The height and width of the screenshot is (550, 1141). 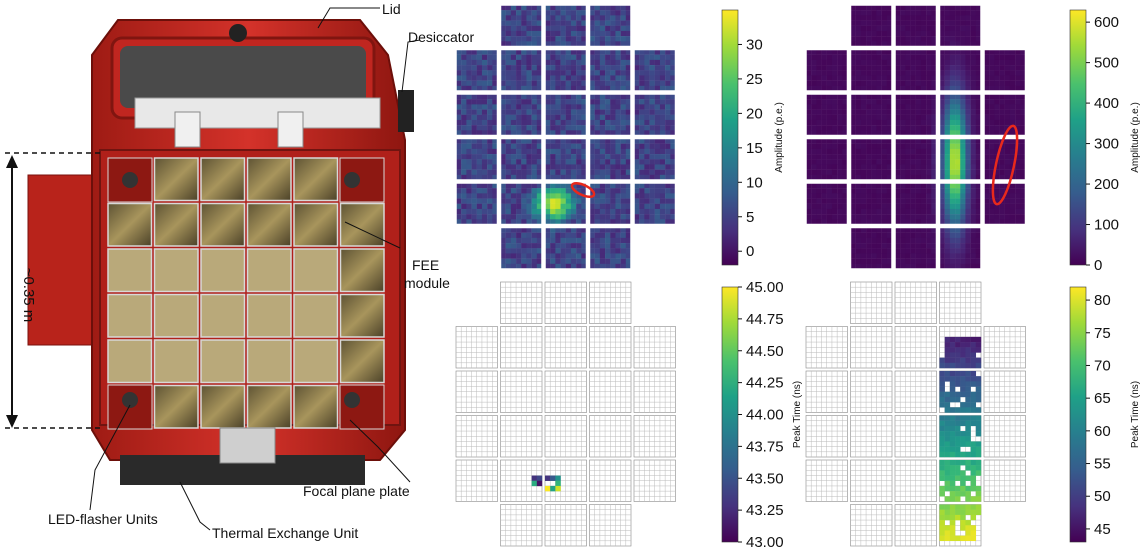 What do you see at coordinates (269, 179) in the screenshot?
I see `fee-module-tile` at bounding box center [269, 179].